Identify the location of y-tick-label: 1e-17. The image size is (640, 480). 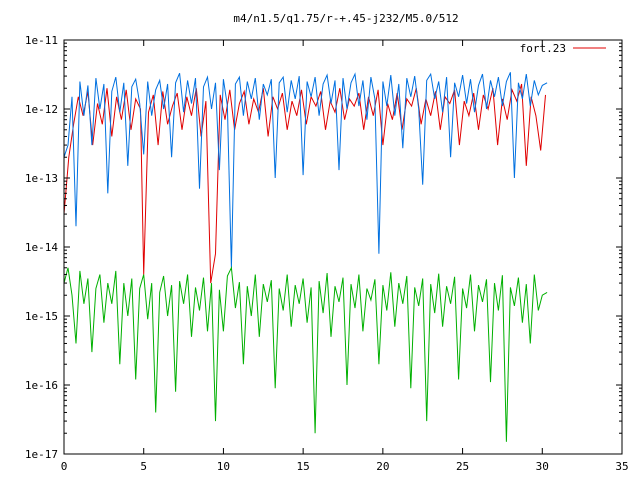
(41, 454).